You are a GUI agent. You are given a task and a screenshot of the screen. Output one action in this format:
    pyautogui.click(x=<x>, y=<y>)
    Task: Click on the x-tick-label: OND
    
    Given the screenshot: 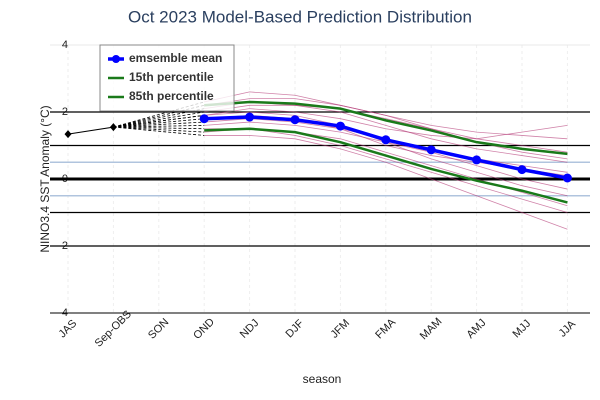 What is the action you would take?
    pyautogui.click(x=204, y=329)
    